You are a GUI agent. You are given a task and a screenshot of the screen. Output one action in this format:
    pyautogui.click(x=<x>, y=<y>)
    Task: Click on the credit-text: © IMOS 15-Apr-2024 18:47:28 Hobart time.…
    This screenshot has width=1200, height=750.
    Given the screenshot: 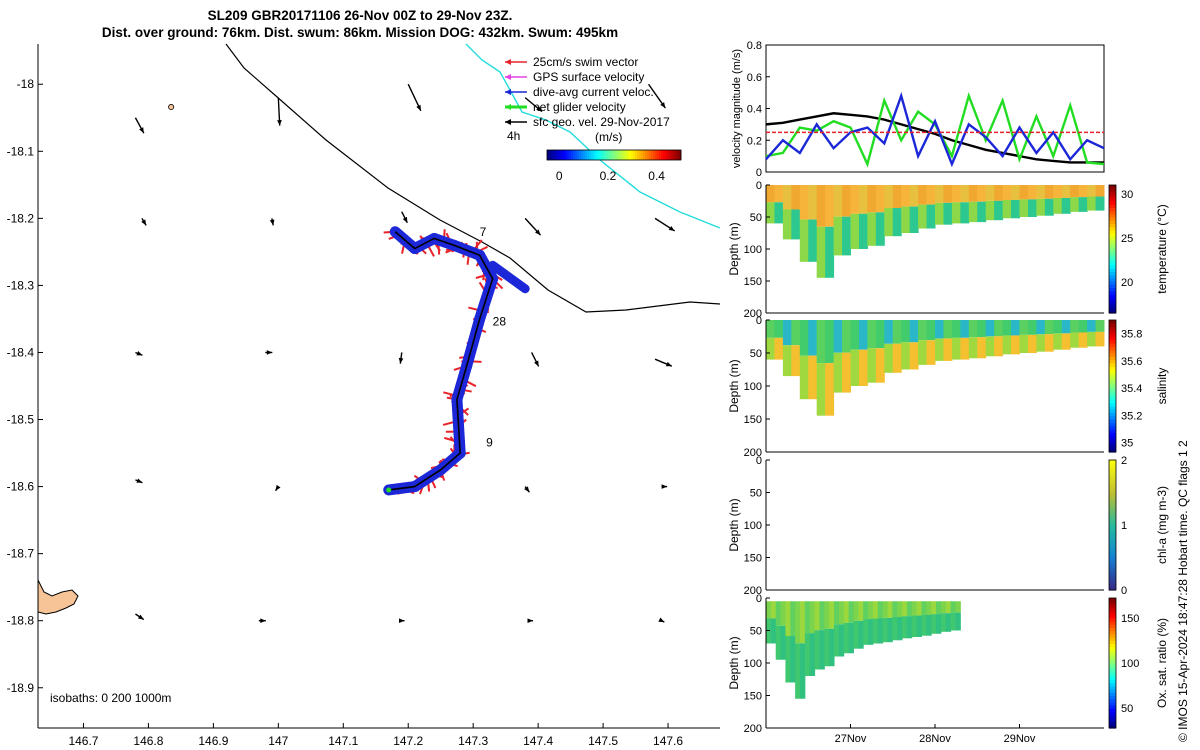 What is the action you would take?
    pyautogui.click(x=1183, y=591)
    